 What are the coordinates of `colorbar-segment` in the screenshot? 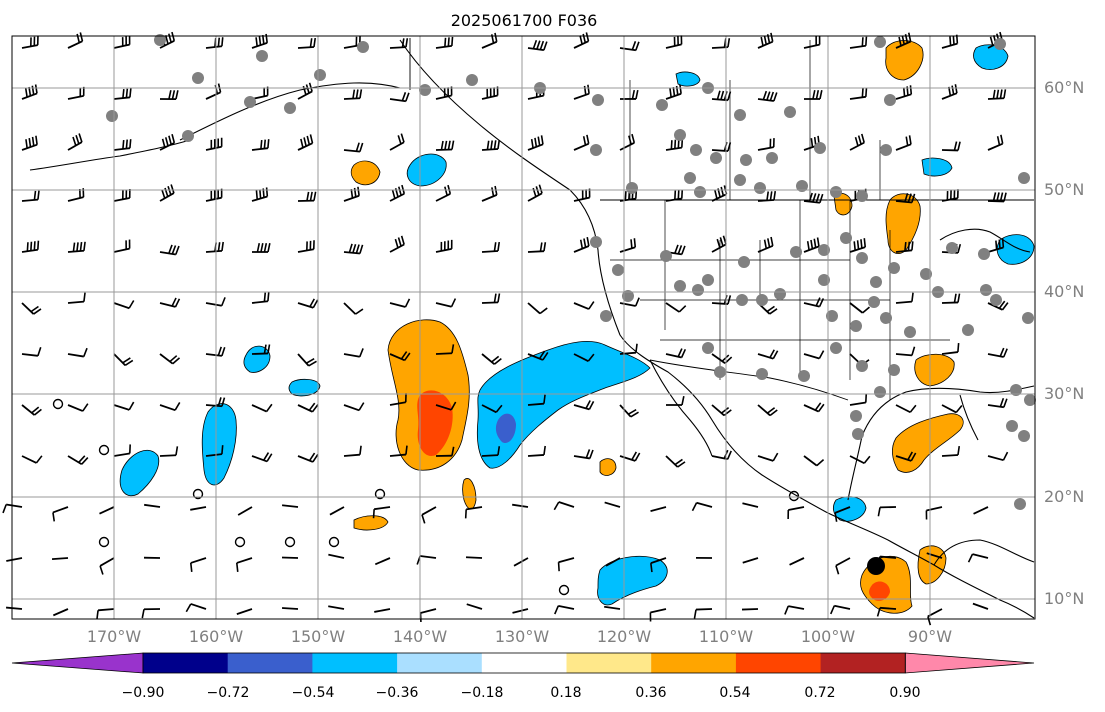 It's located at (778, 663).